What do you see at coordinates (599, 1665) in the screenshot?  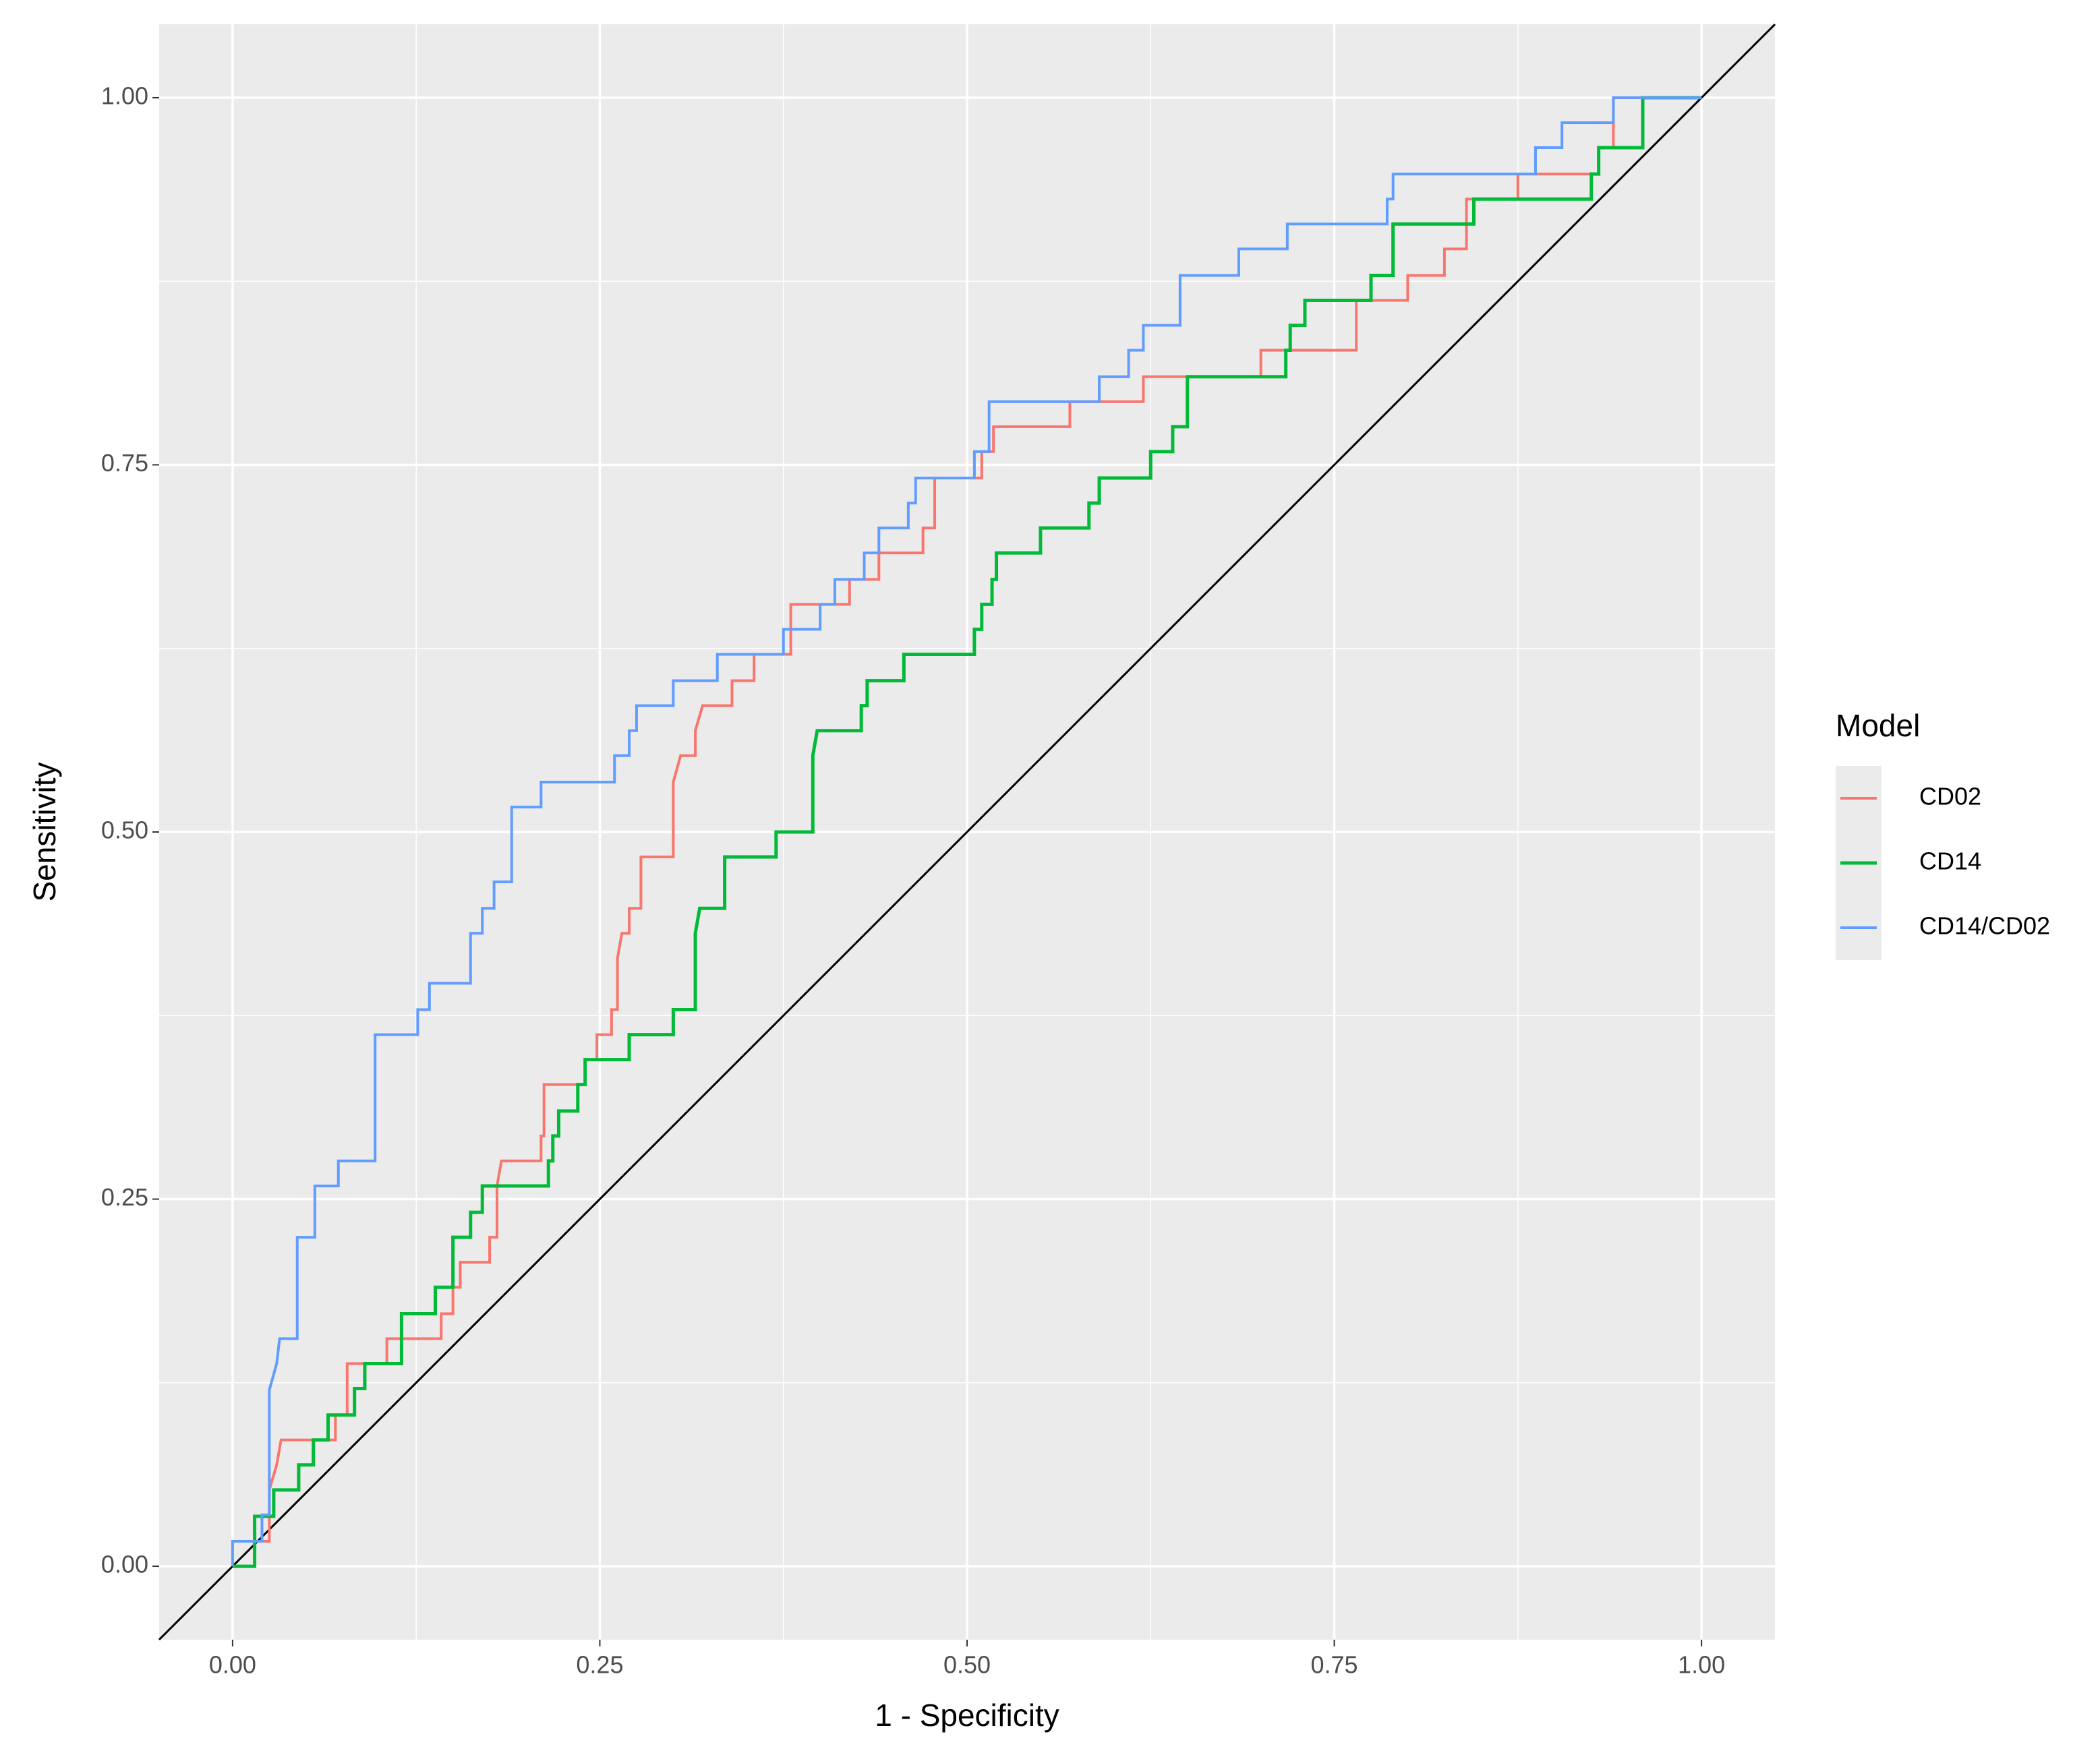 I see `x-tick-label: 0.25` at bounding box center [599, 1665].